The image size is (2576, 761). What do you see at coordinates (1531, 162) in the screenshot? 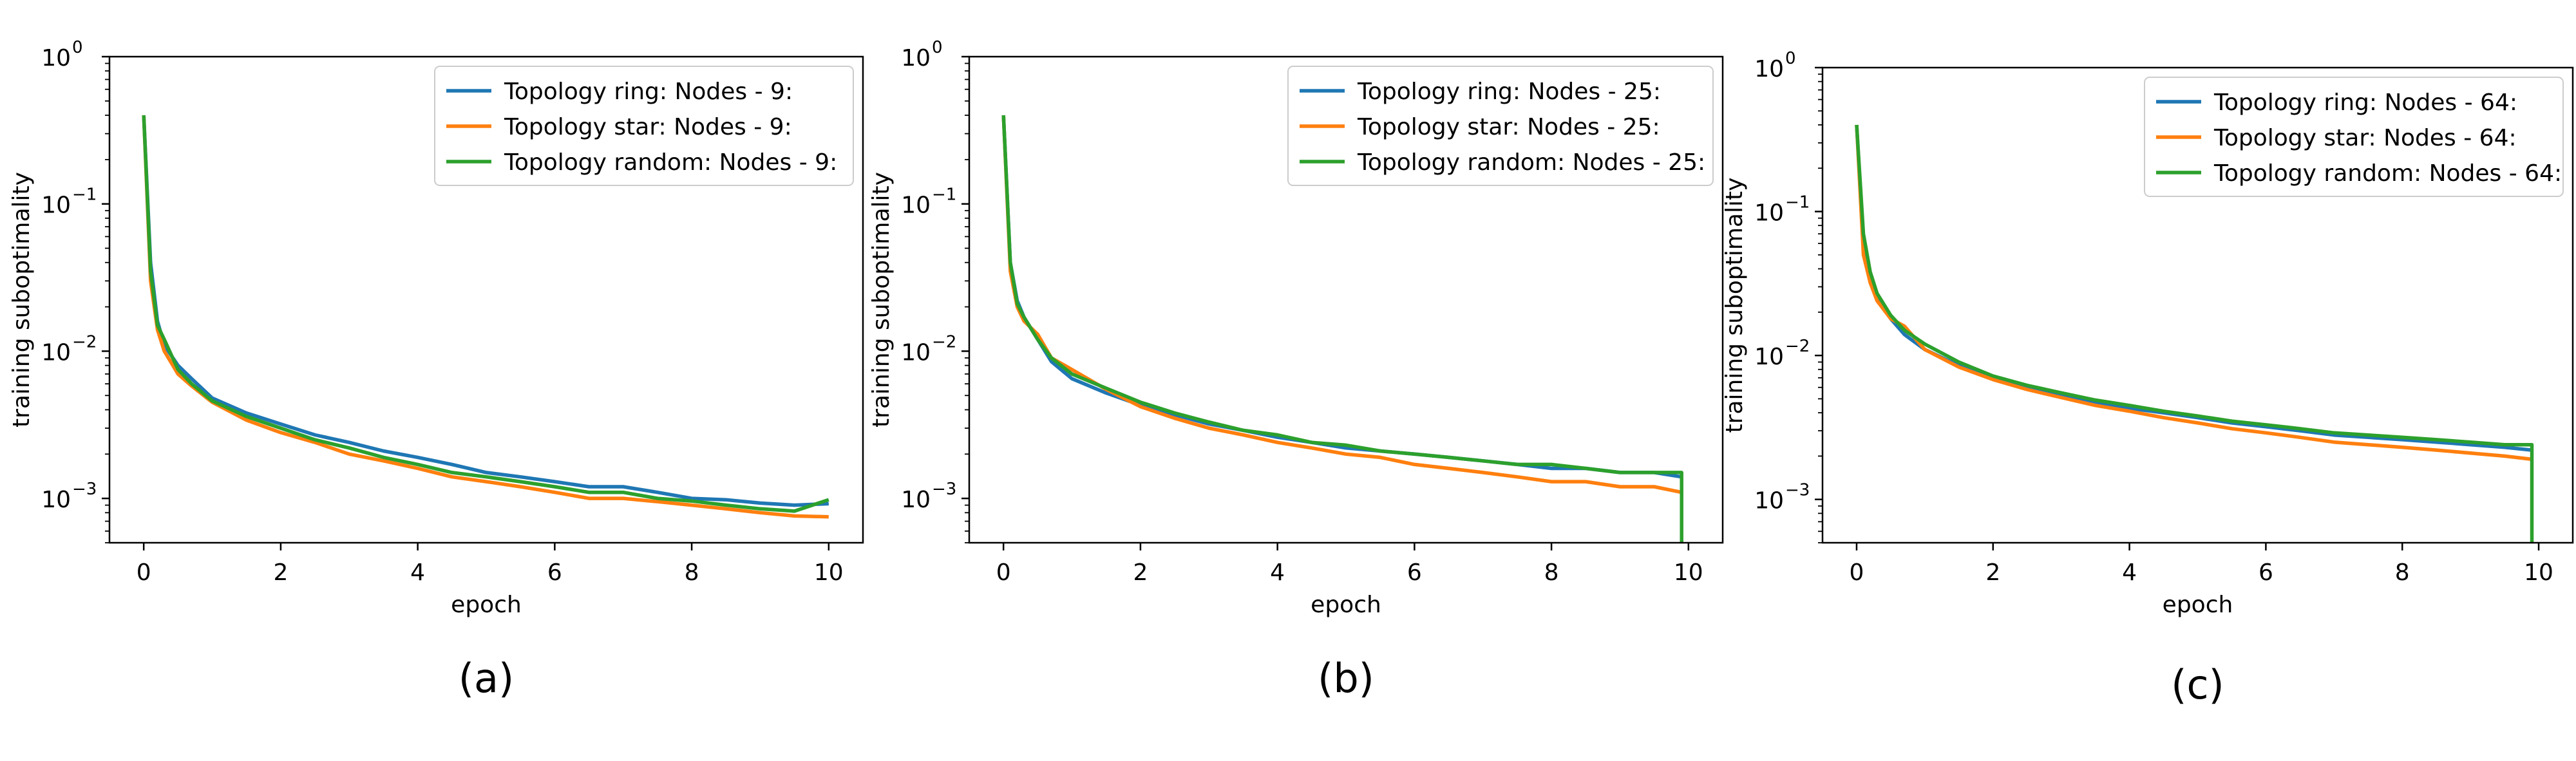
I see `legend-label-random: Topology random: Nodes - 25:` at bounding box center [1531, 162].